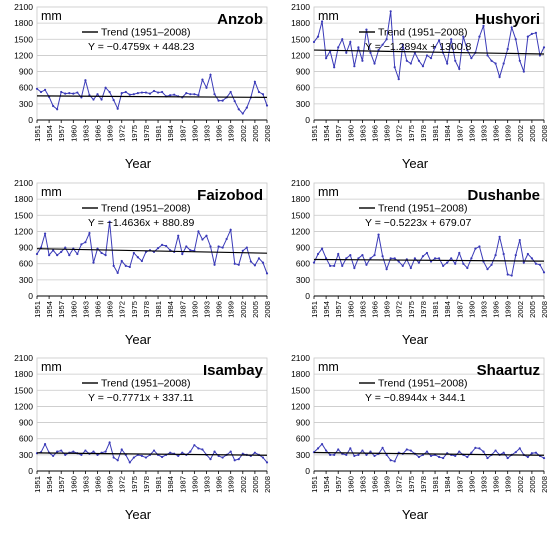  What do you see at coordinates (23, 55) in the screenshot?
I see `y-tick-label: 1200` at bounding box center [23, 55].